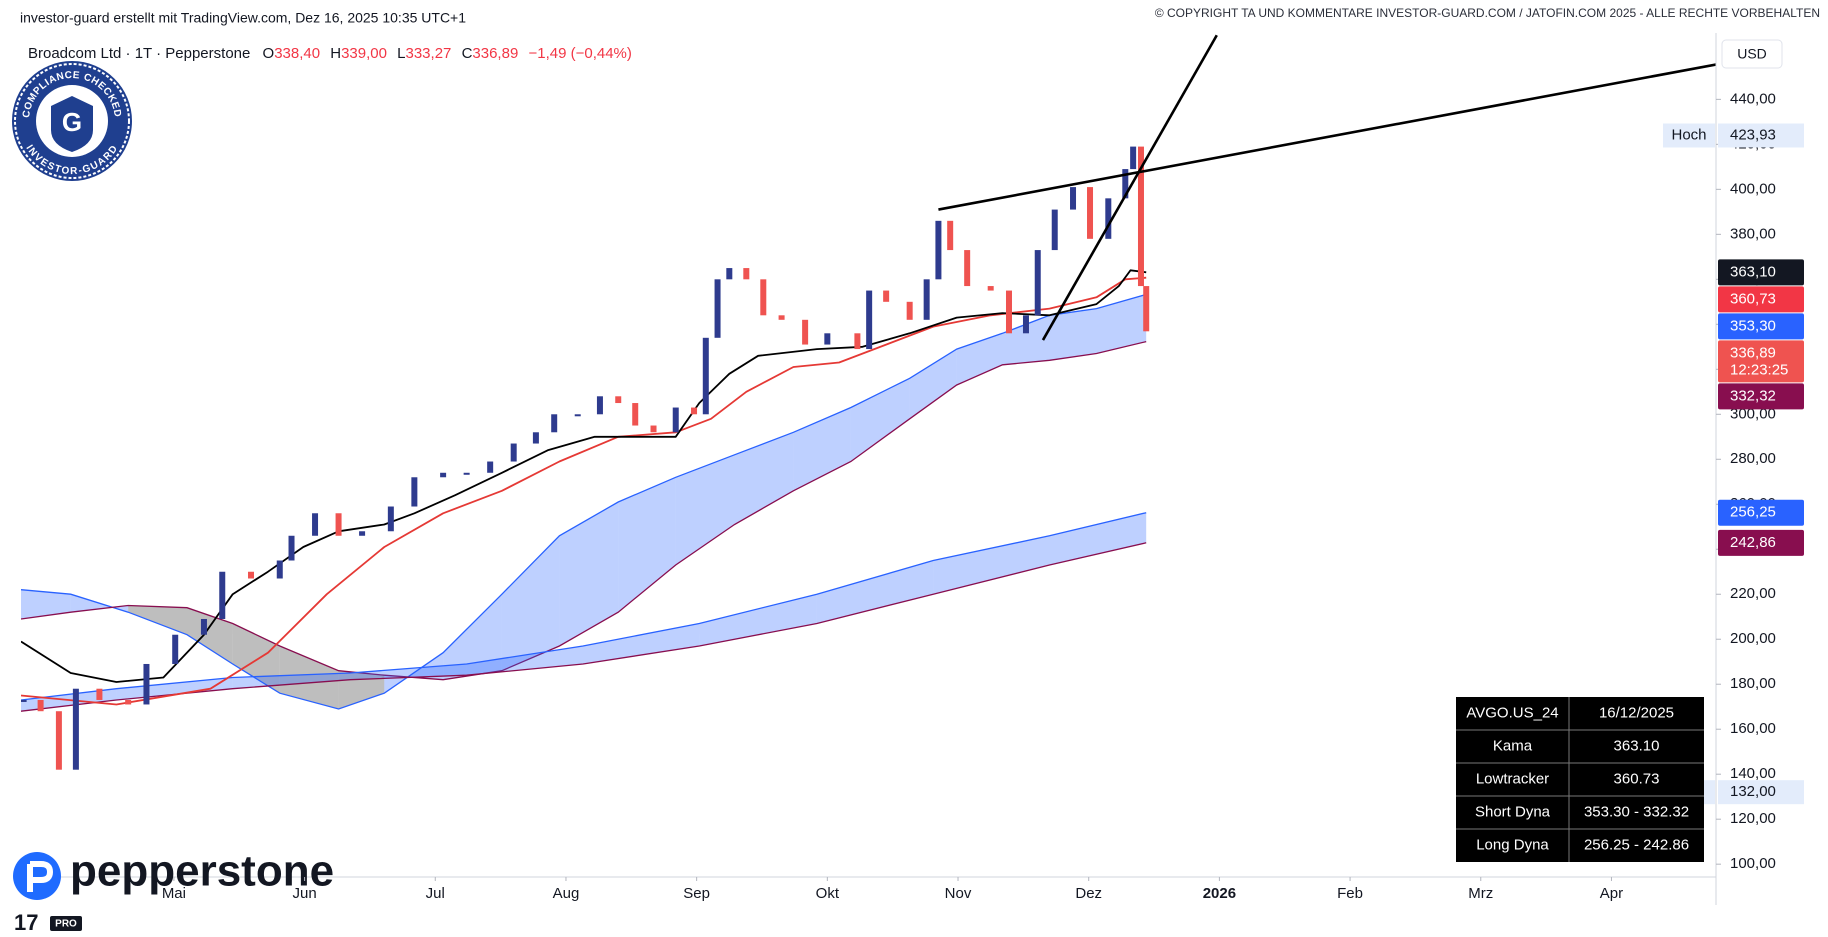  I want to click on extreme-title: Hoch, so click(1688, 134).